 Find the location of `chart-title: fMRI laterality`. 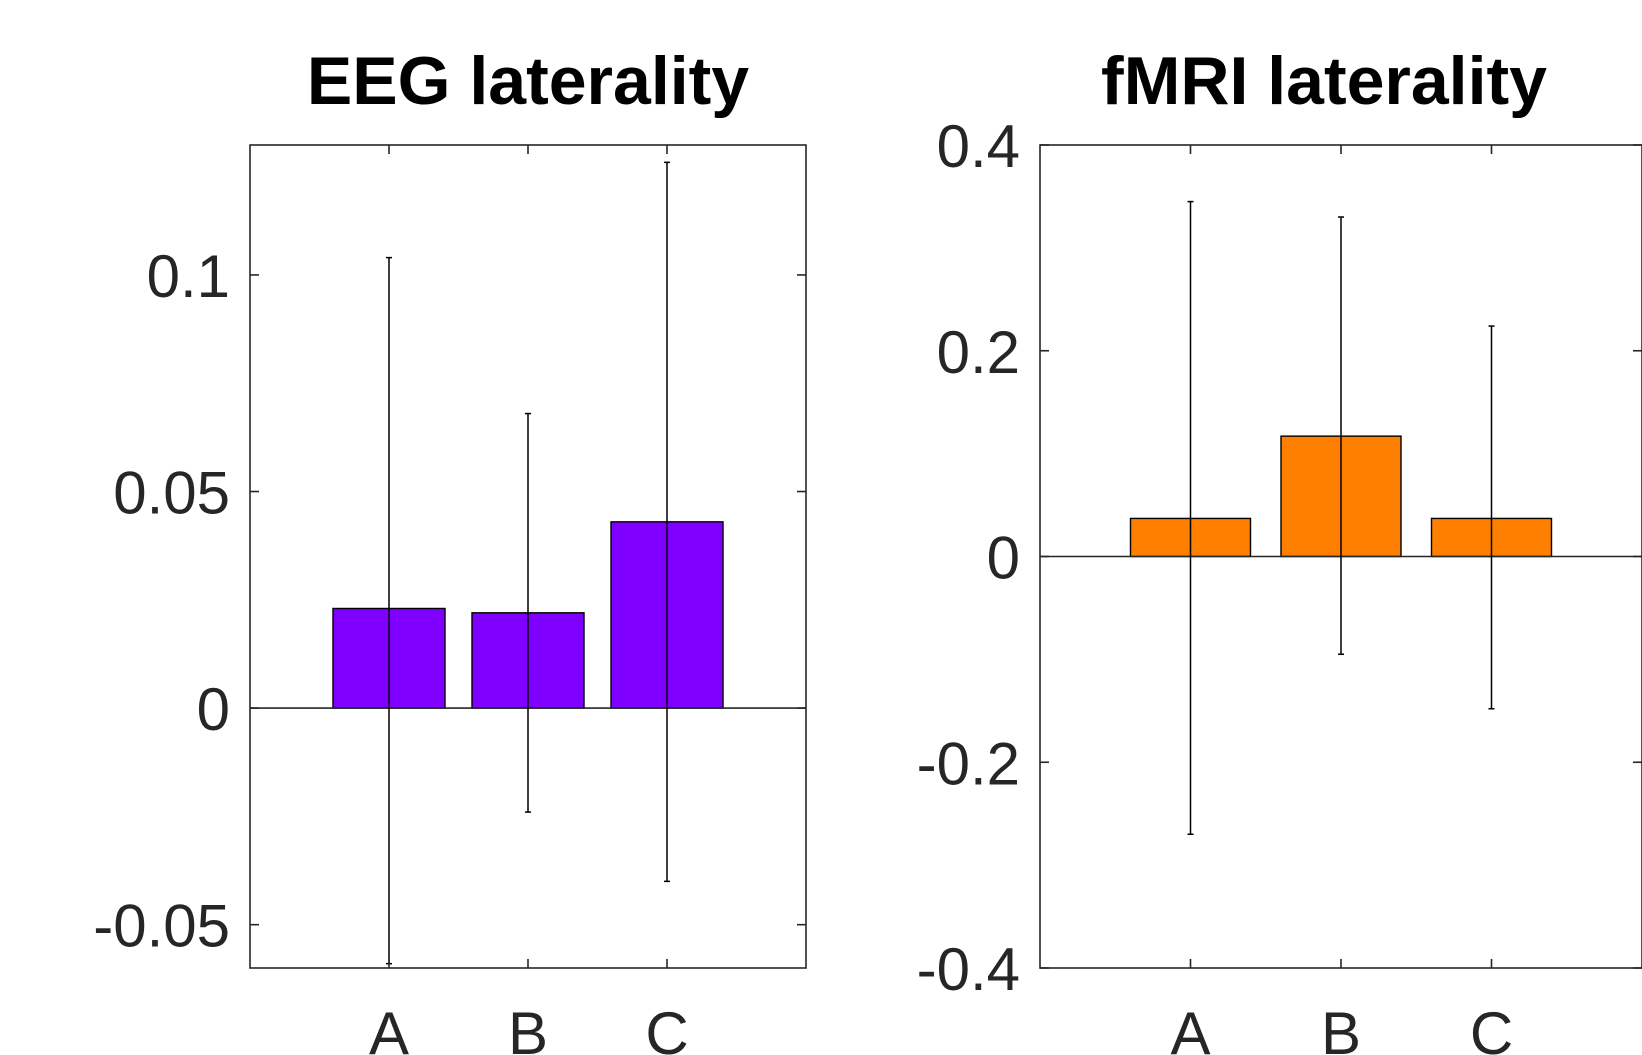

chart-title: fMRI laterality is located at coordinates (1324, 81).